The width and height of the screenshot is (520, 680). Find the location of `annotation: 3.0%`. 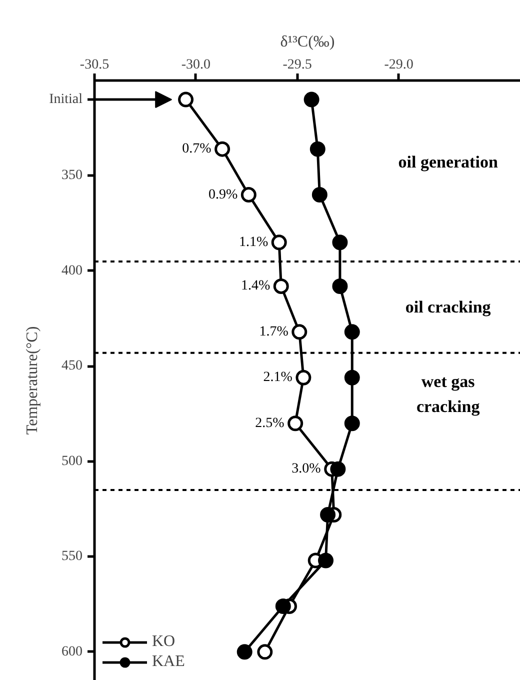

annotation: 3.0% is located at coordinates (307, 469).